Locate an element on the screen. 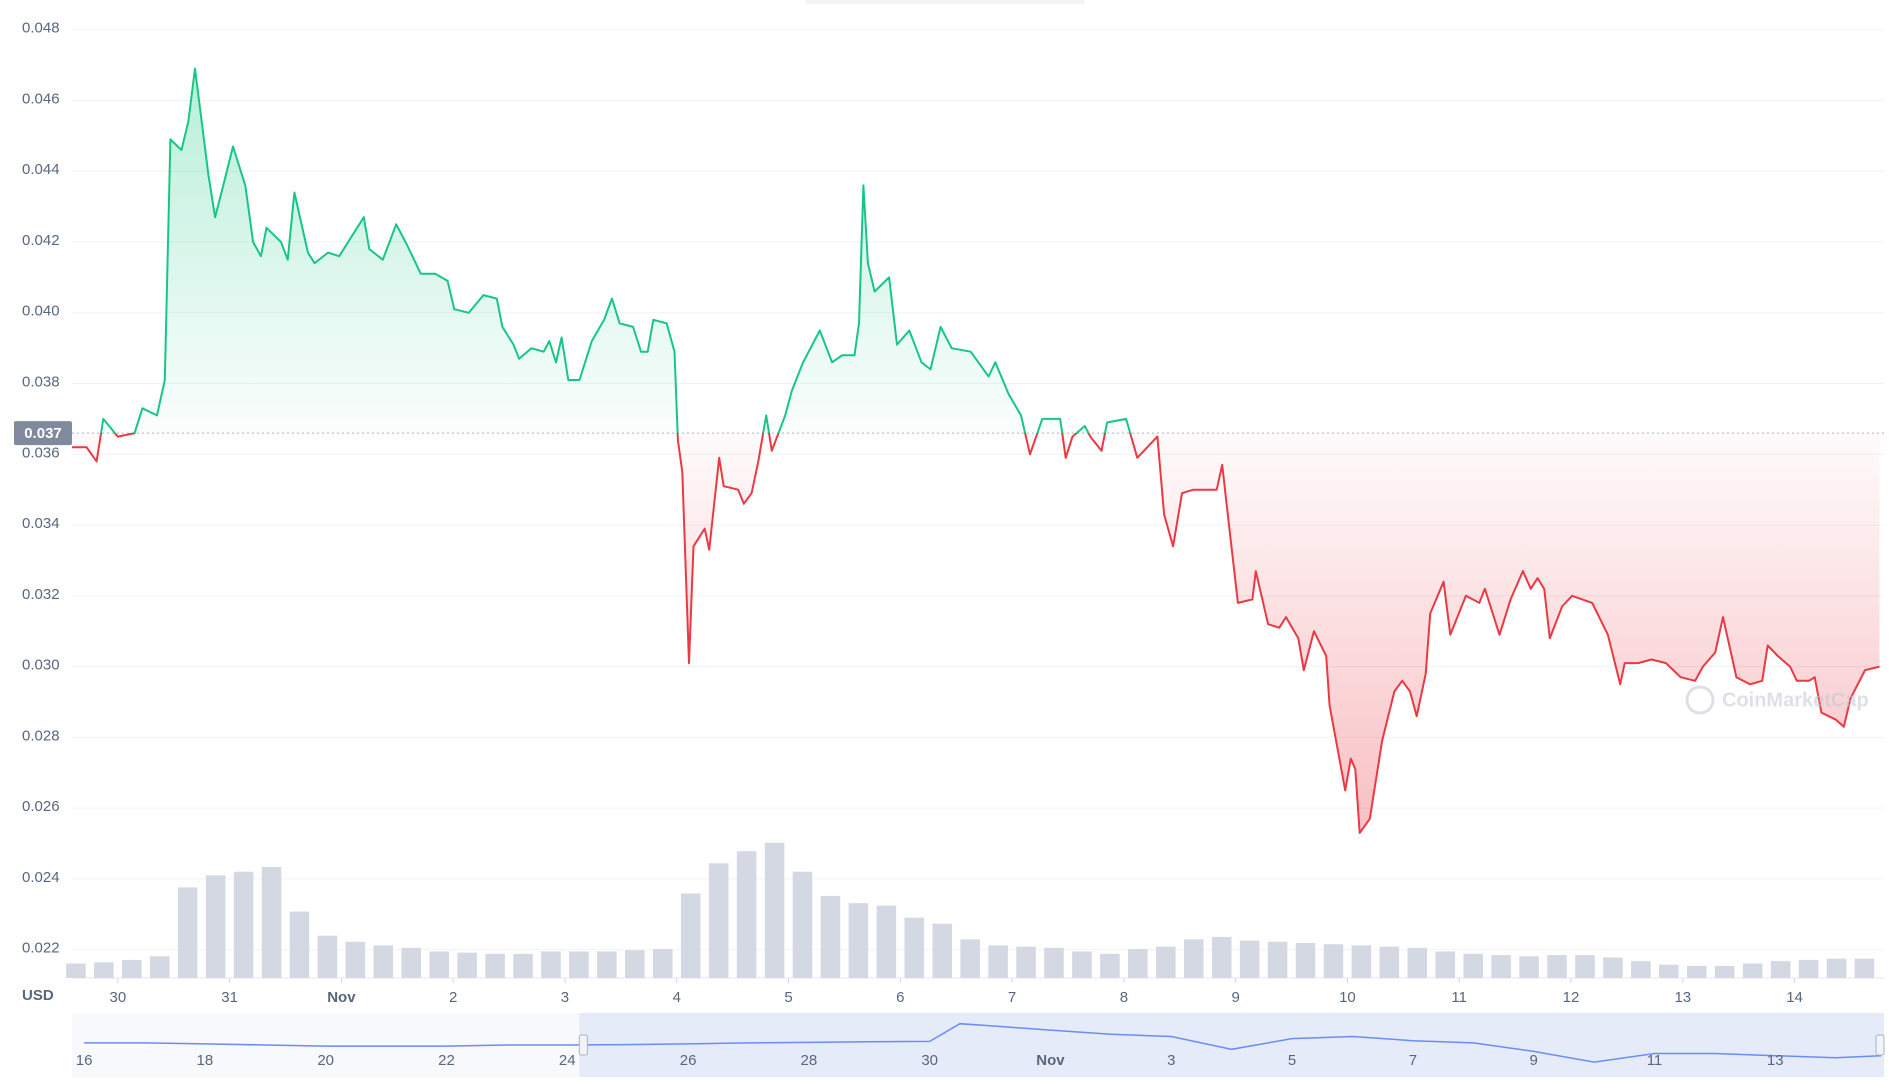  top-handle is located at coordinates (945, 2).